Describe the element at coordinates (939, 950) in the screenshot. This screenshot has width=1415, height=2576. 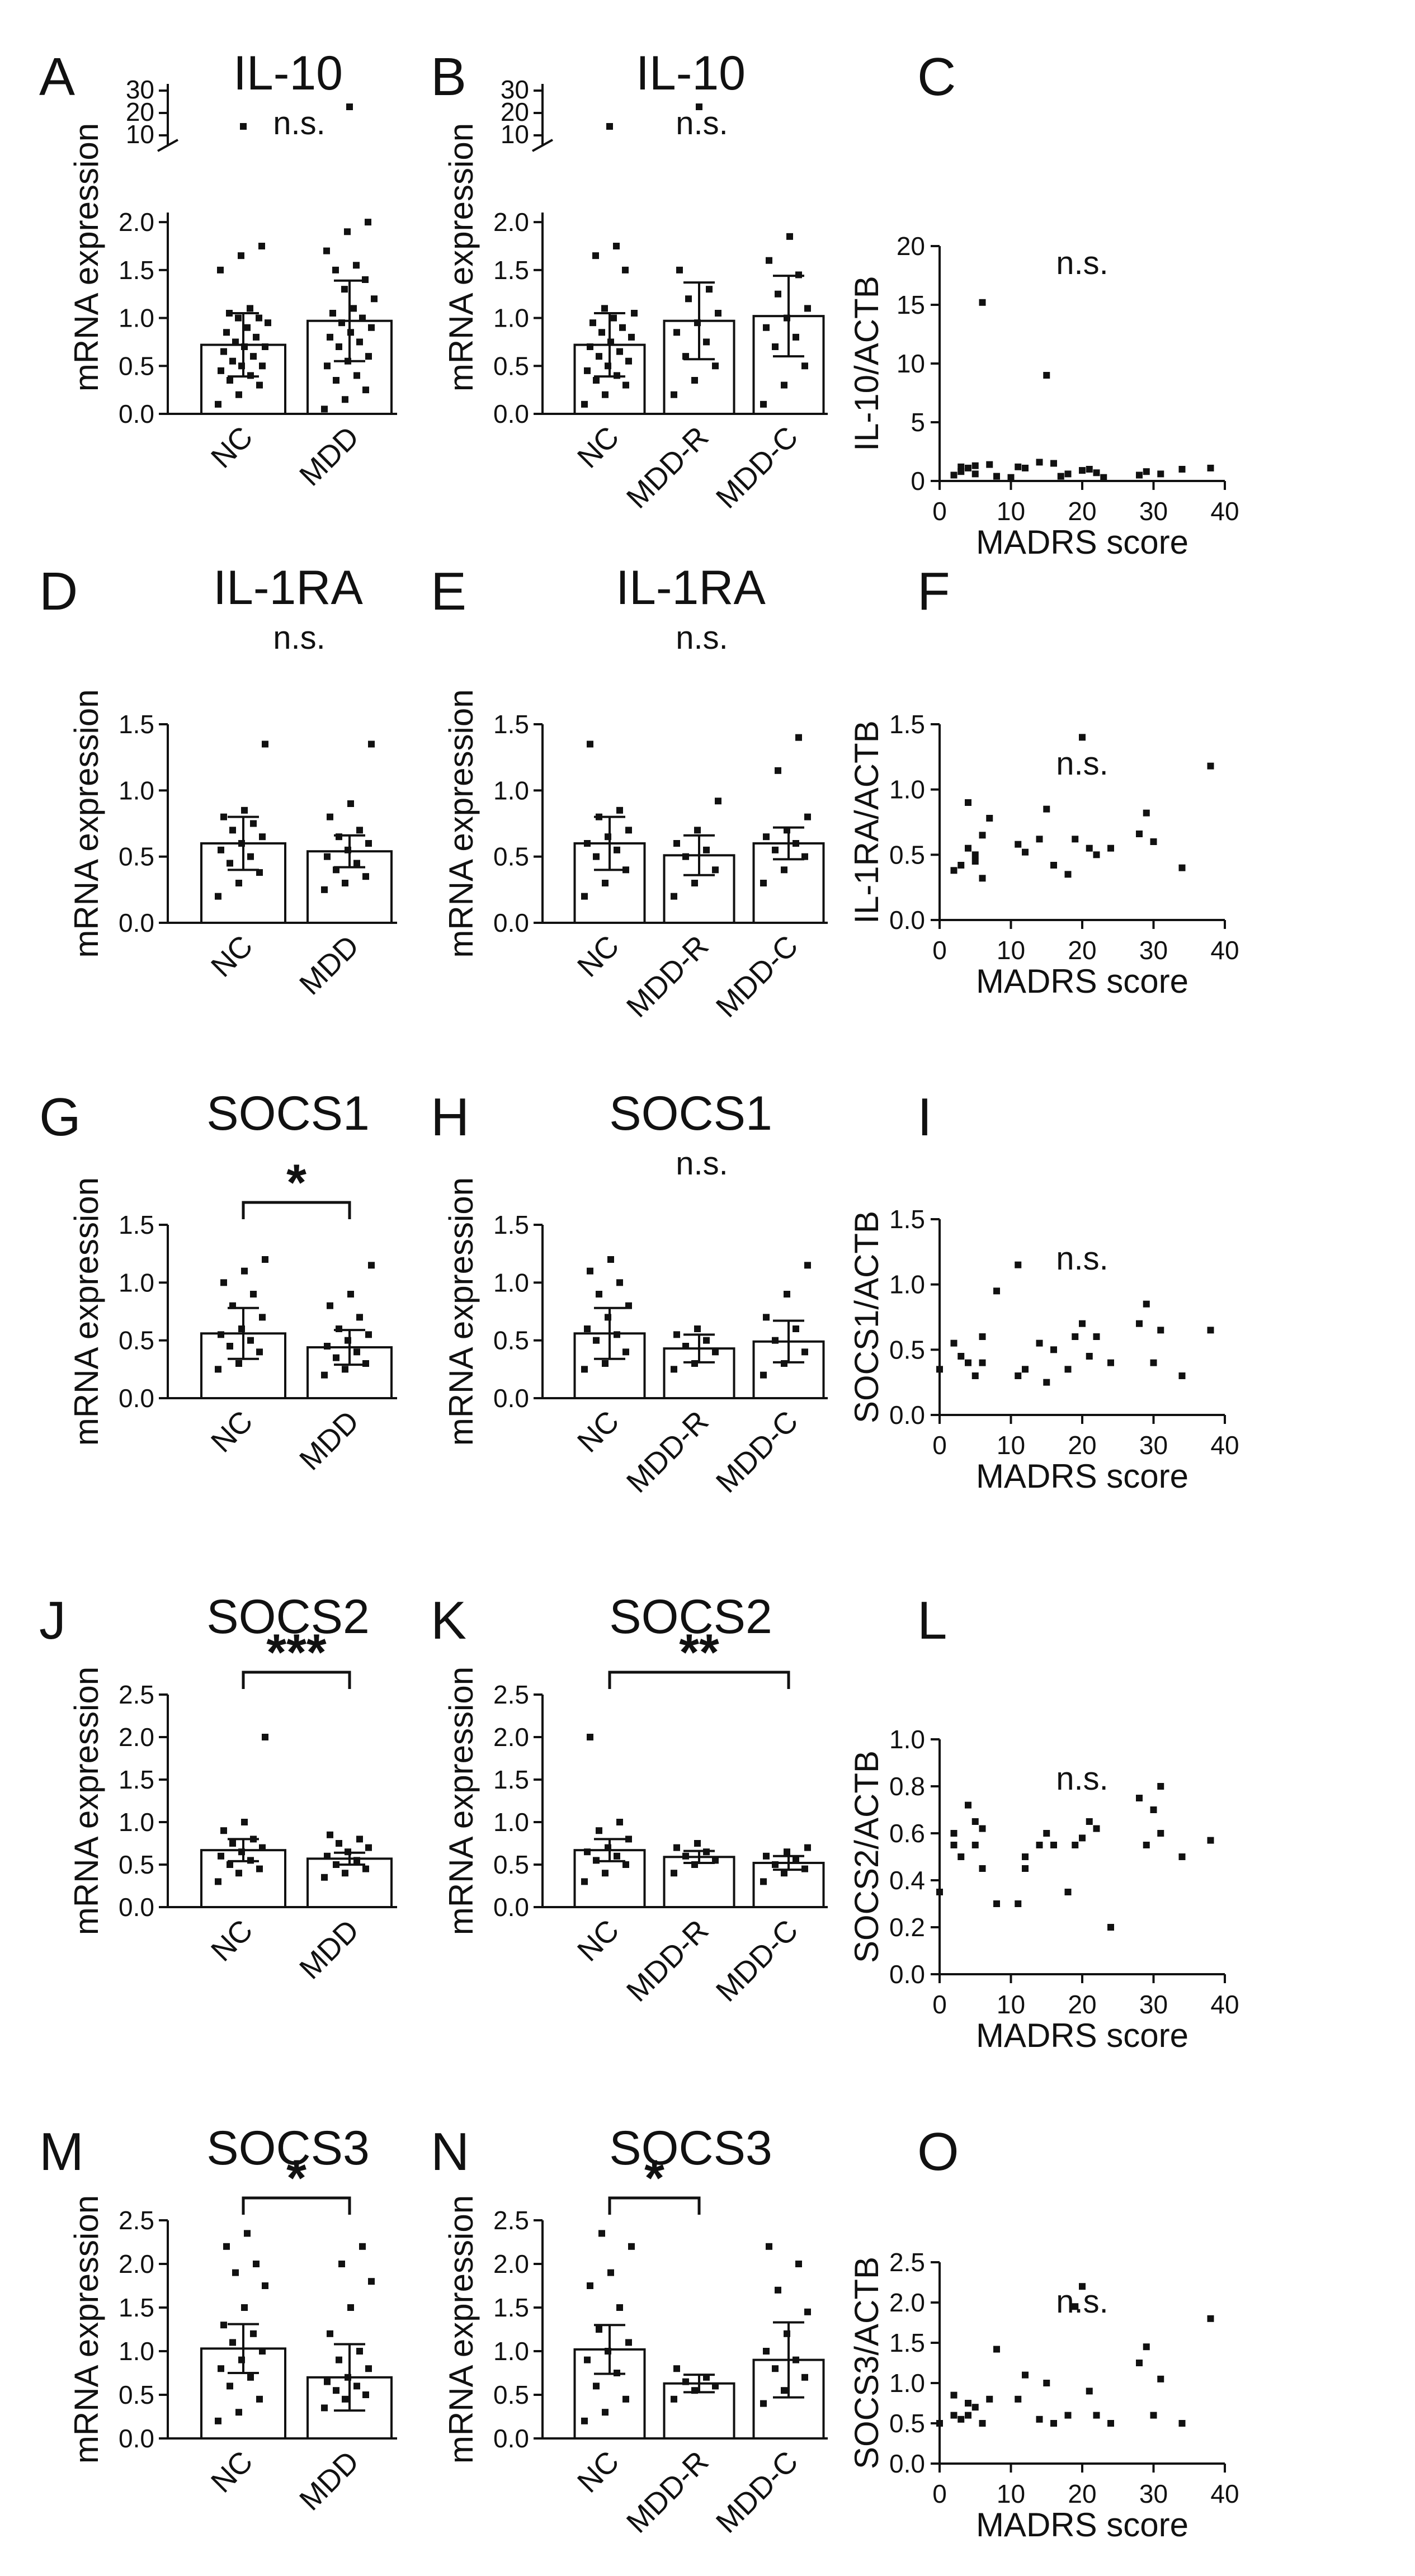
I see `x-tick-label: 0` at that location.